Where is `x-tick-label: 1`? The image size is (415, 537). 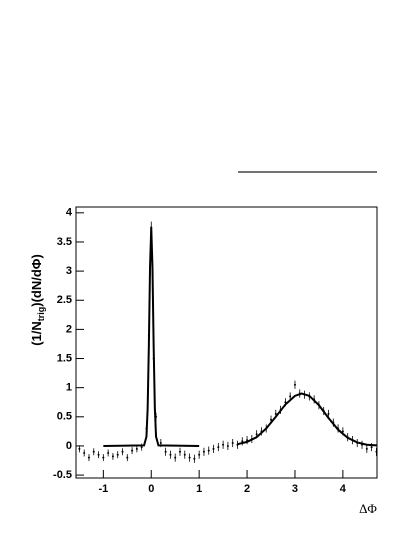
x-tick-label: 1 is located at coordinates (199, 489).